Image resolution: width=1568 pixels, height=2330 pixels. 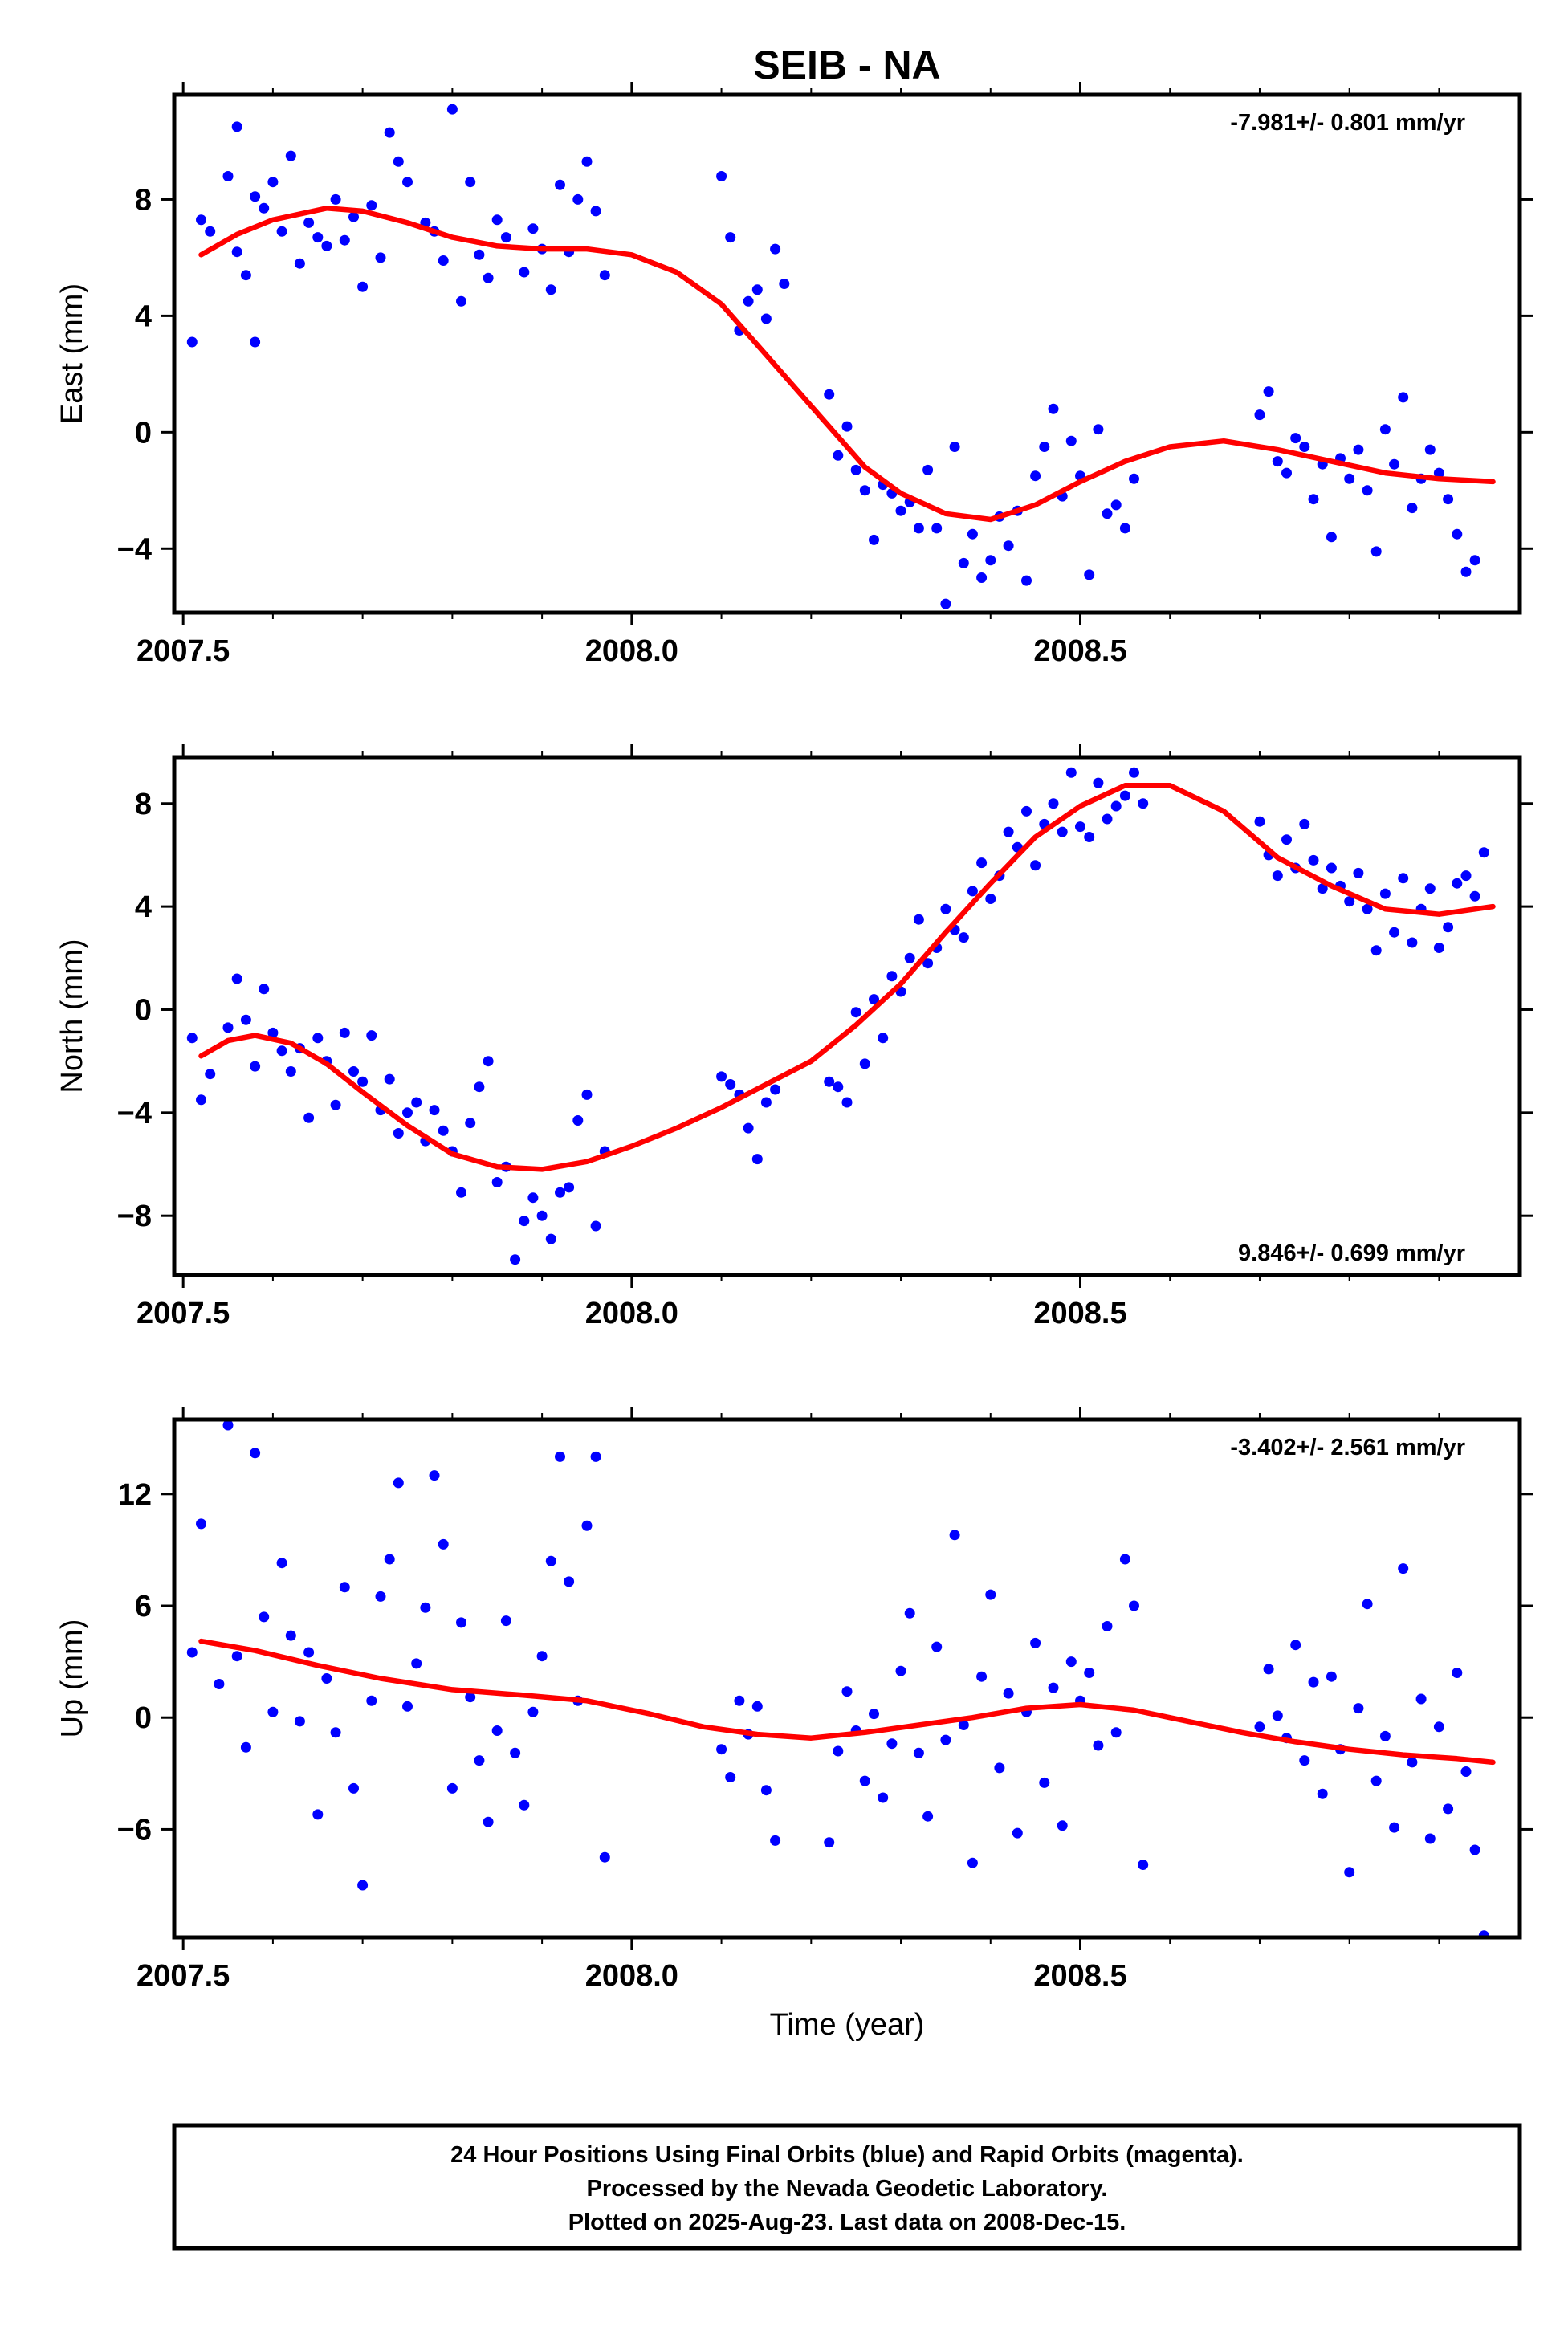 I want to click on up-x-tick-label: 2008.5, so click(x=1079, y=1976).